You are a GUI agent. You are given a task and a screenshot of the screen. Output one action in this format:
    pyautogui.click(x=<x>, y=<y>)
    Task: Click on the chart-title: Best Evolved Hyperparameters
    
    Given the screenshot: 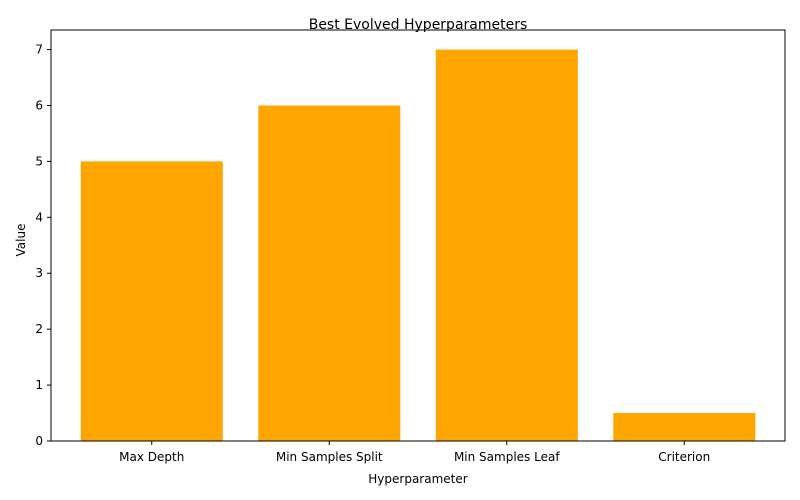 What is the action you would take?
    pyautogui.click(x=418, y=25)
    